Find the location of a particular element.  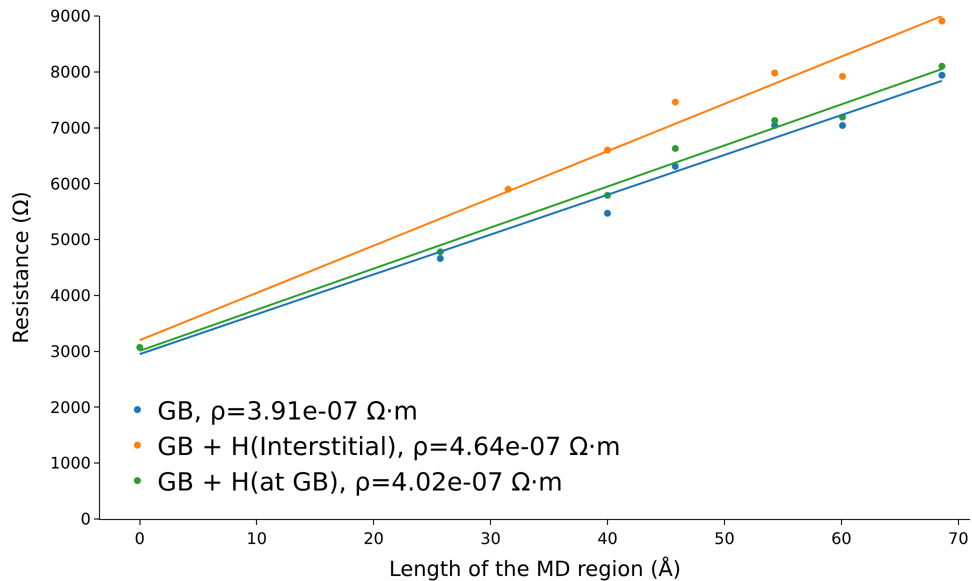

y-tick-label: 1000 is located at coordinates (70, 463).